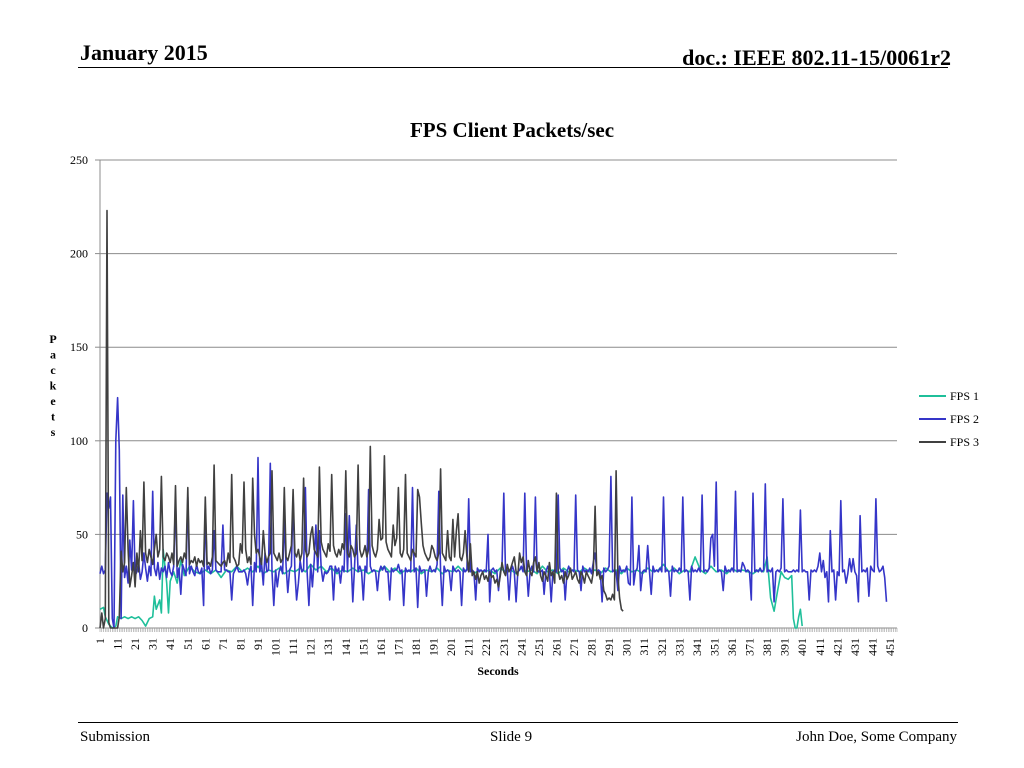  I want to click on header-rule, so click(513, 67).